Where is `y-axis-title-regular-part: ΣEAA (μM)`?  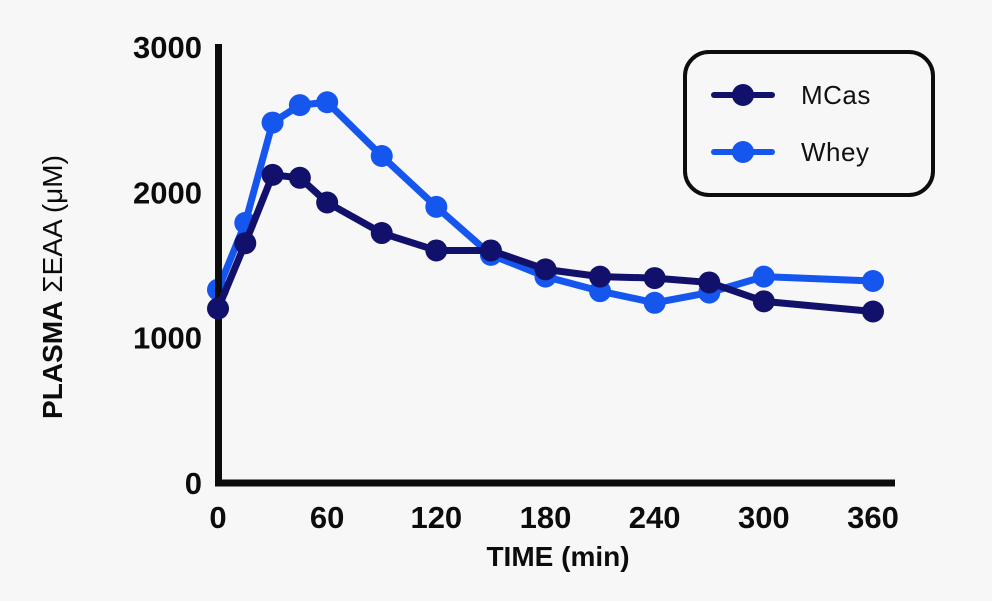 y-axis-title-regular-part: ΣEAA (μM) is located at coordinates (52, 224).